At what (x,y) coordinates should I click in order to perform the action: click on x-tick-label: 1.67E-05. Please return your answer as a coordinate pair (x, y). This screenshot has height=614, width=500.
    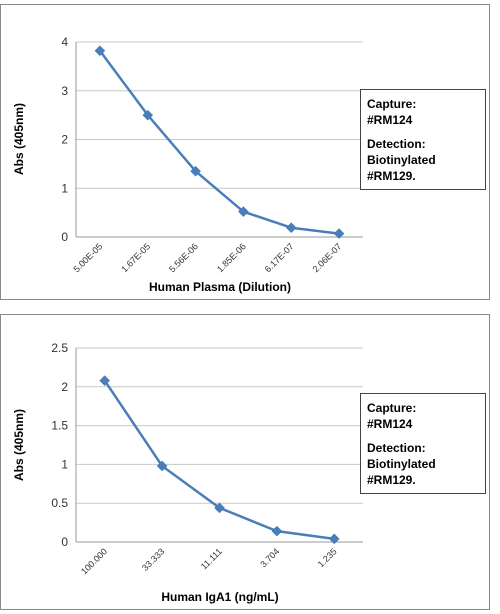
    Looking at the image, I should click on (135, 257).